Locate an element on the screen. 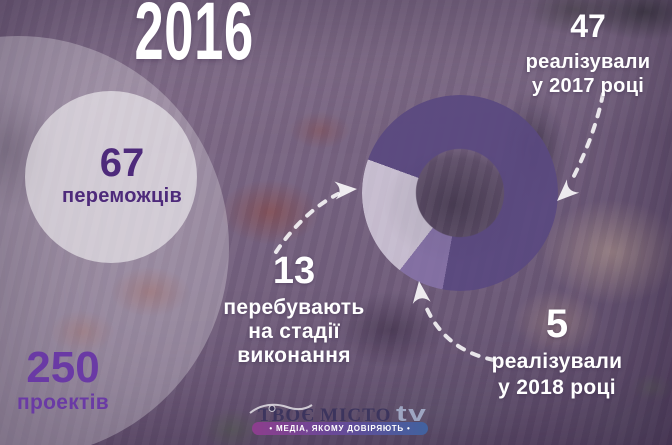 The width and height of the screenshot is (672, 445). donut-chart is located at coordinates (460, 193).